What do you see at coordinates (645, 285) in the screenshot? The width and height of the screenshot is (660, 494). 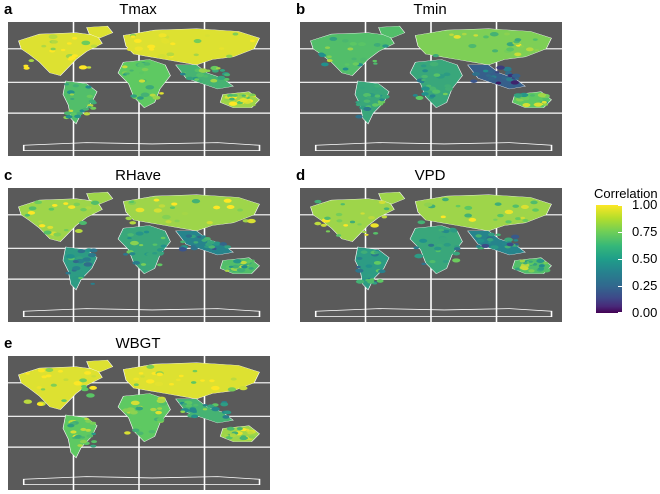 I see `legend-tick-label: 0.25` at bounding box center [645, 285].